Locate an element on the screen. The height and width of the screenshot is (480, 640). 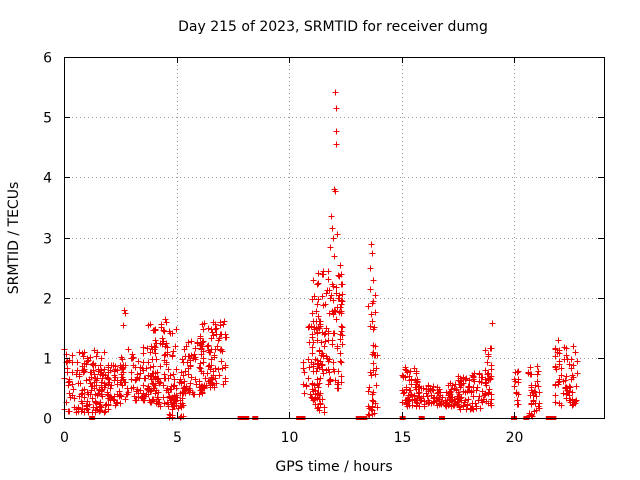
x-tick-label: 5 is located at coordinates (177, 438).